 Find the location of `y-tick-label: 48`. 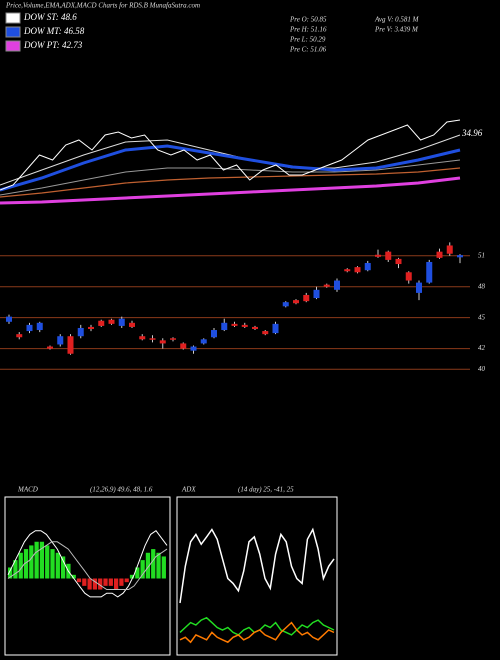

y-tick-label: 48 is located at coordinates (482, 286).